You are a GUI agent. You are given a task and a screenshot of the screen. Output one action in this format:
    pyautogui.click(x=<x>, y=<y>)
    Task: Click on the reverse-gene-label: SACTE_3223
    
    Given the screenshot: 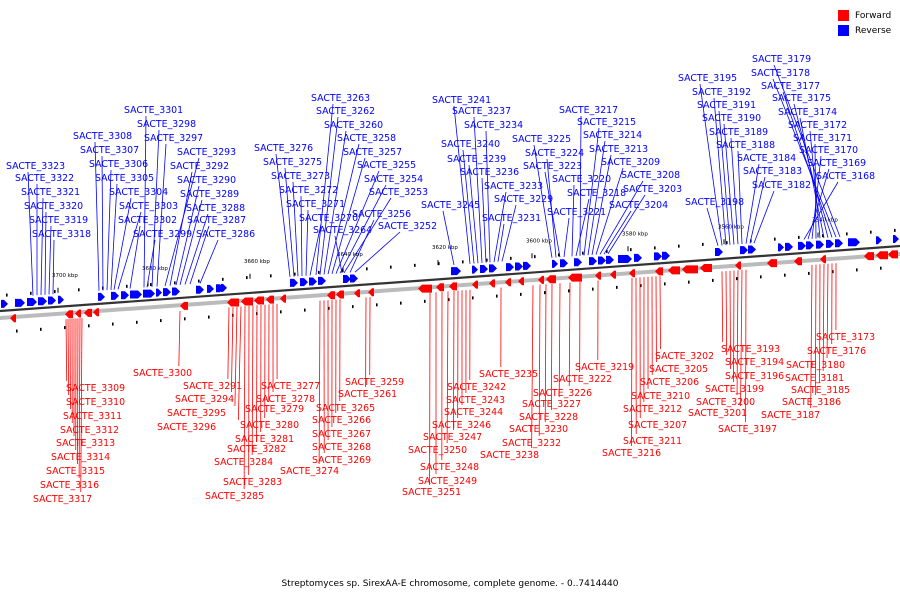 What is the action you would take?
    pyautogui.click(x=552, y=166)
    